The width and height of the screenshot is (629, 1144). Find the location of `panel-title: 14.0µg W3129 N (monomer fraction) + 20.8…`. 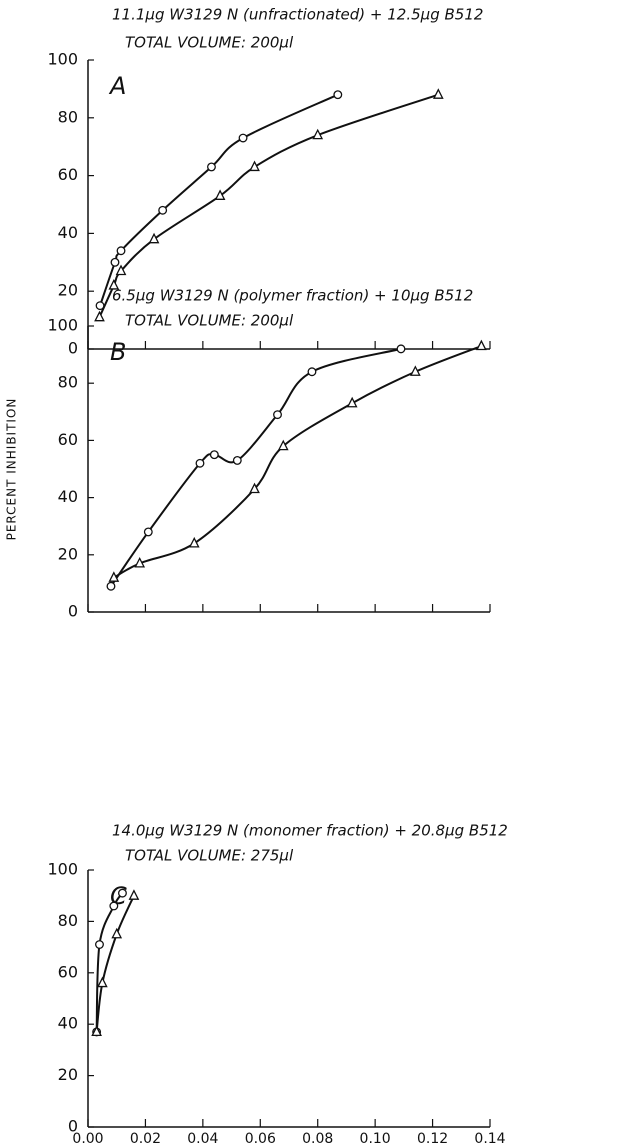

panel-title: 14.0µg W3129 N (monomer fraction) + 20.8… is located at coordinates (310, 831).